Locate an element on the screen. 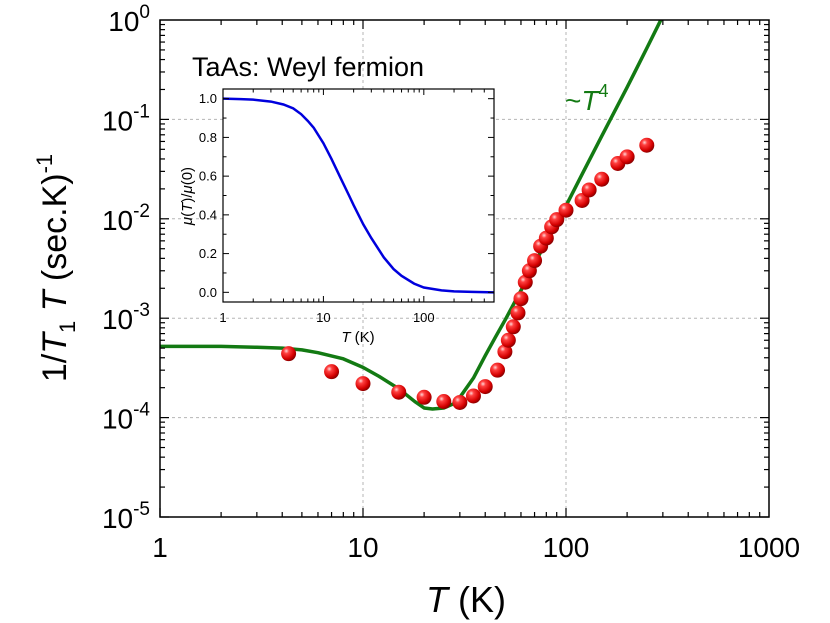 The width and height of the screenshot is (830, 623). fit-label: ~T4 is located at coordinates (586, 98).